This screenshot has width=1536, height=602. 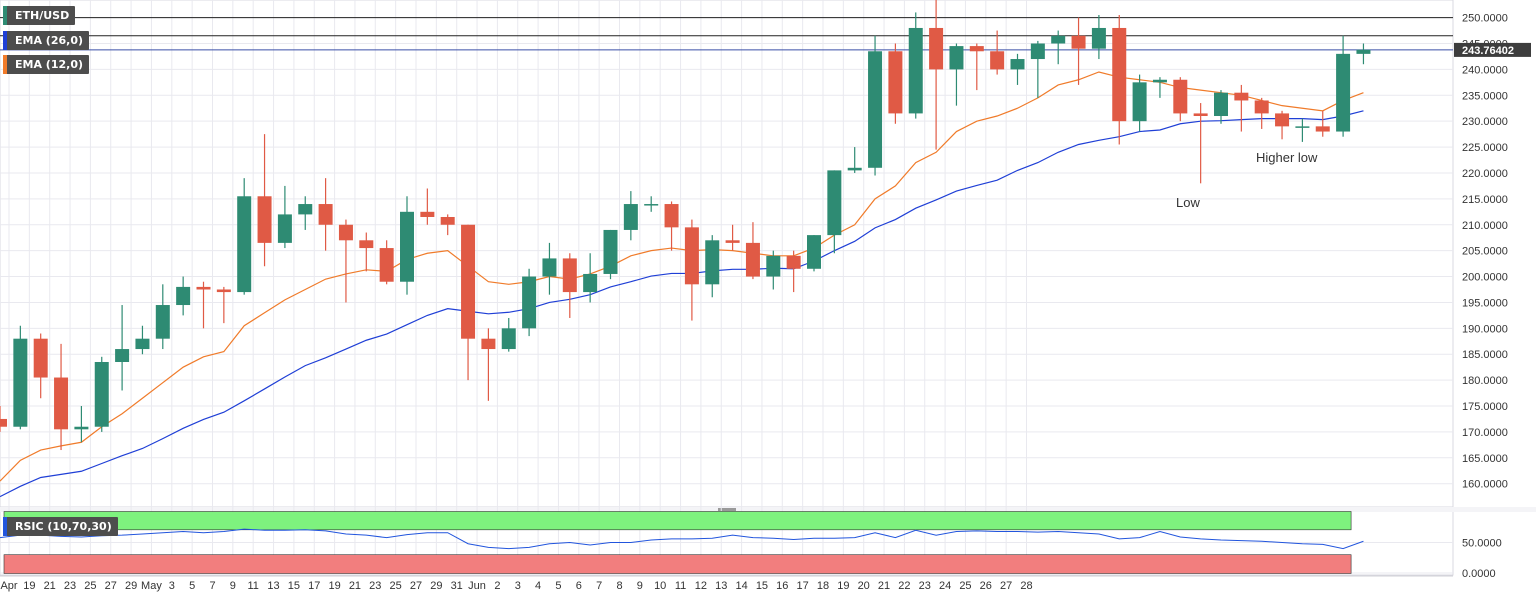 I want to click on price-tick-label: 200.0000, so click(x=1485, y=278).